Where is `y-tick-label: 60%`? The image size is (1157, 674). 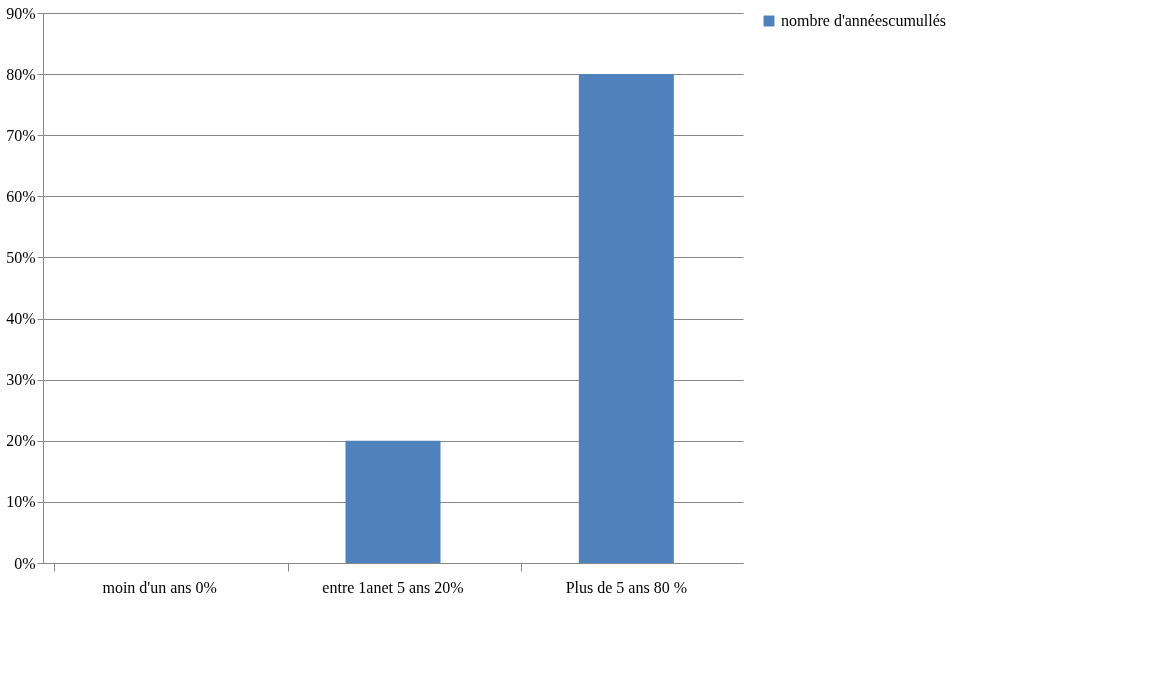
y-tick-label: 60% is located at coordinates (21, 196).